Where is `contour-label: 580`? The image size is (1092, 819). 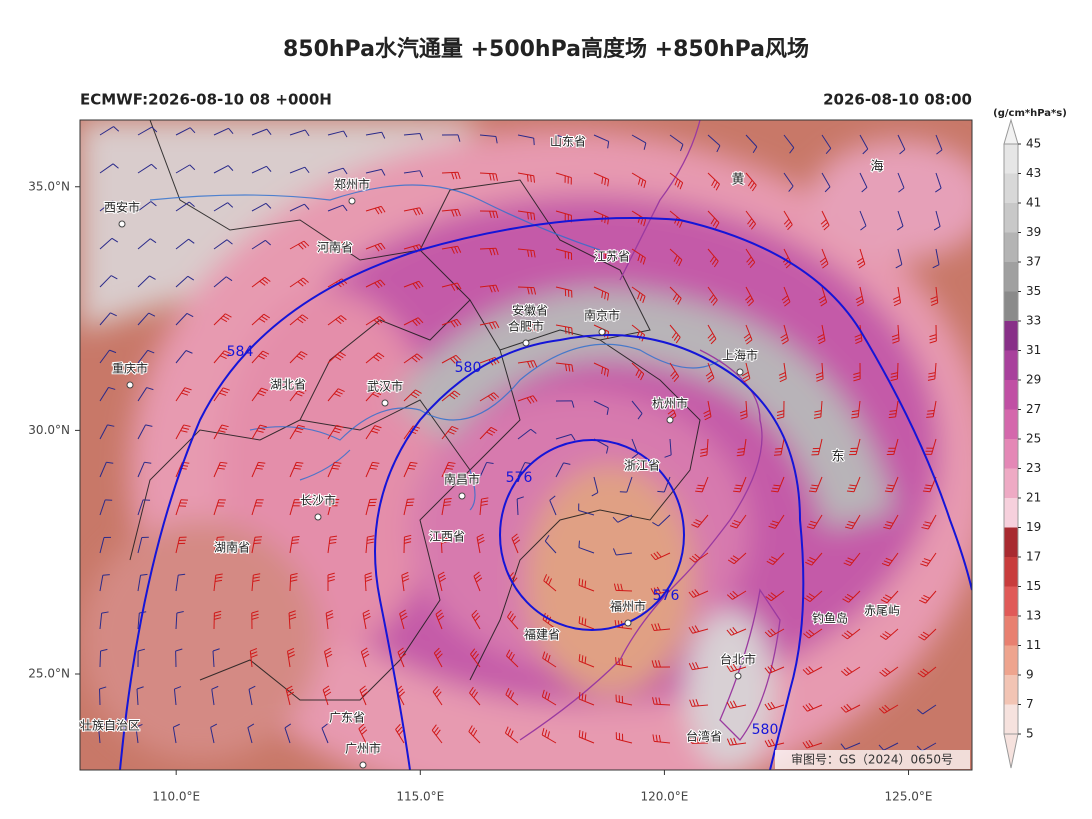 contour-label: 580 is located at coordinates (765, 730).